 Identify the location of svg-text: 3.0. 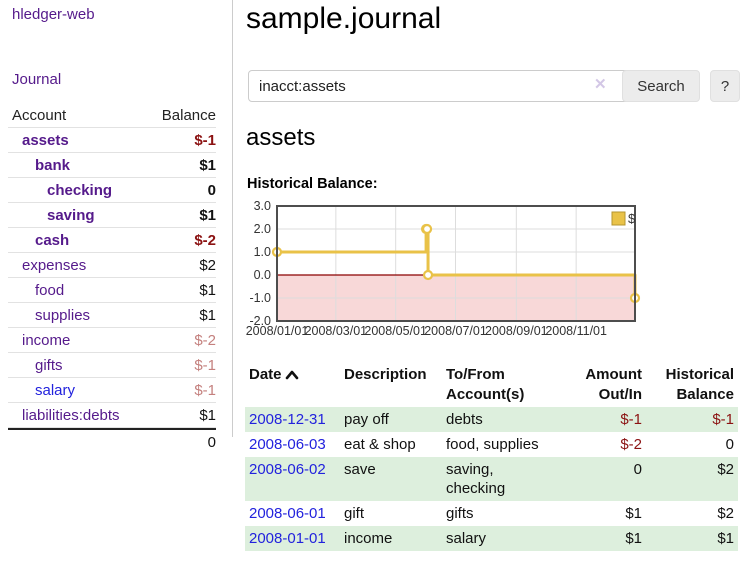
(262, 206).